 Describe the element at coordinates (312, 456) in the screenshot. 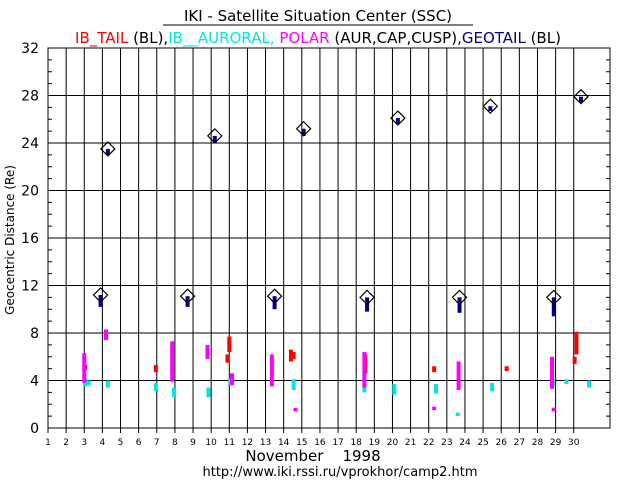

I see `x-axis-label: November 1998` at that location.